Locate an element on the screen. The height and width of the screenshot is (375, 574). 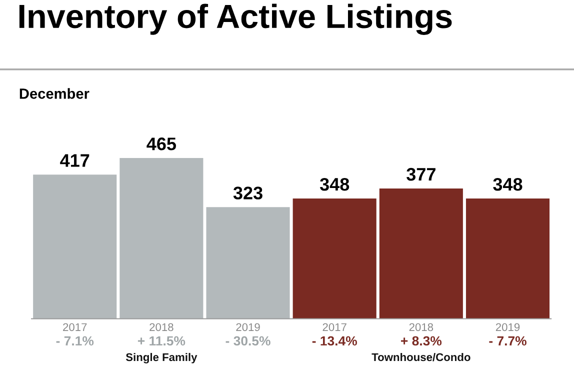
text: - 7.7% is located at coordinates (507, 341).